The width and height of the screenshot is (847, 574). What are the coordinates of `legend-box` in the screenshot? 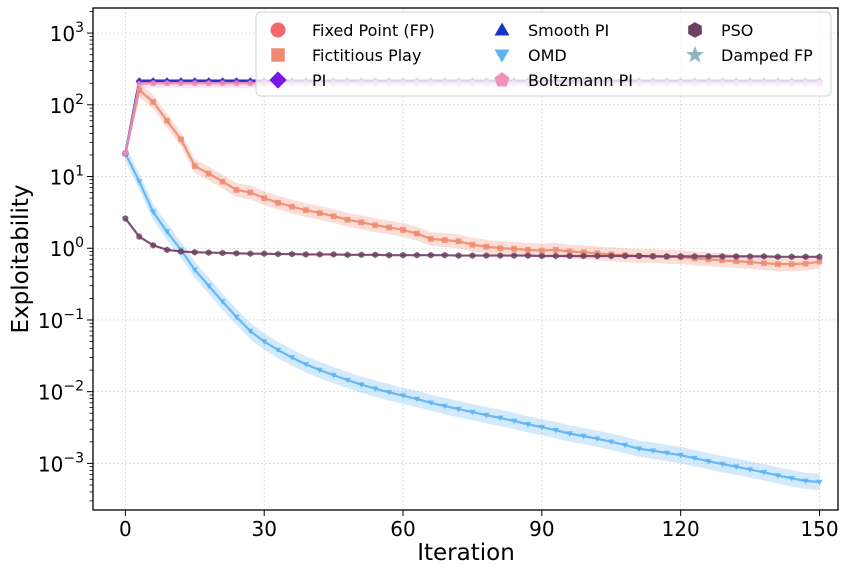 It's located at (543, 54).